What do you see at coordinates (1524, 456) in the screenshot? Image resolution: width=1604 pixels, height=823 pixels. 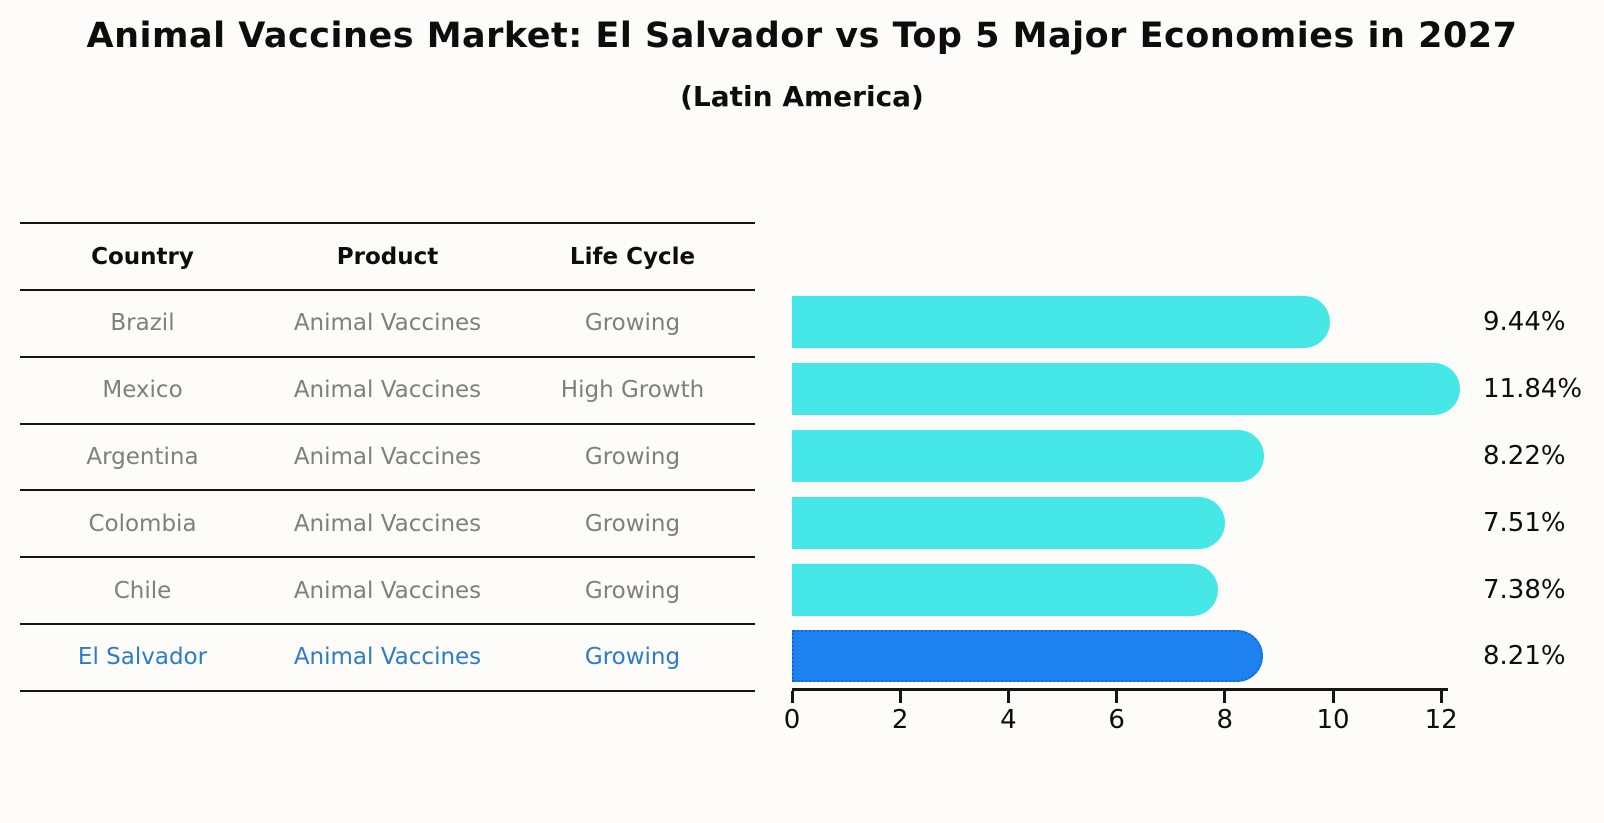 I see `value-label-argentina: 8.22%` at bounding box center [1524, 456].